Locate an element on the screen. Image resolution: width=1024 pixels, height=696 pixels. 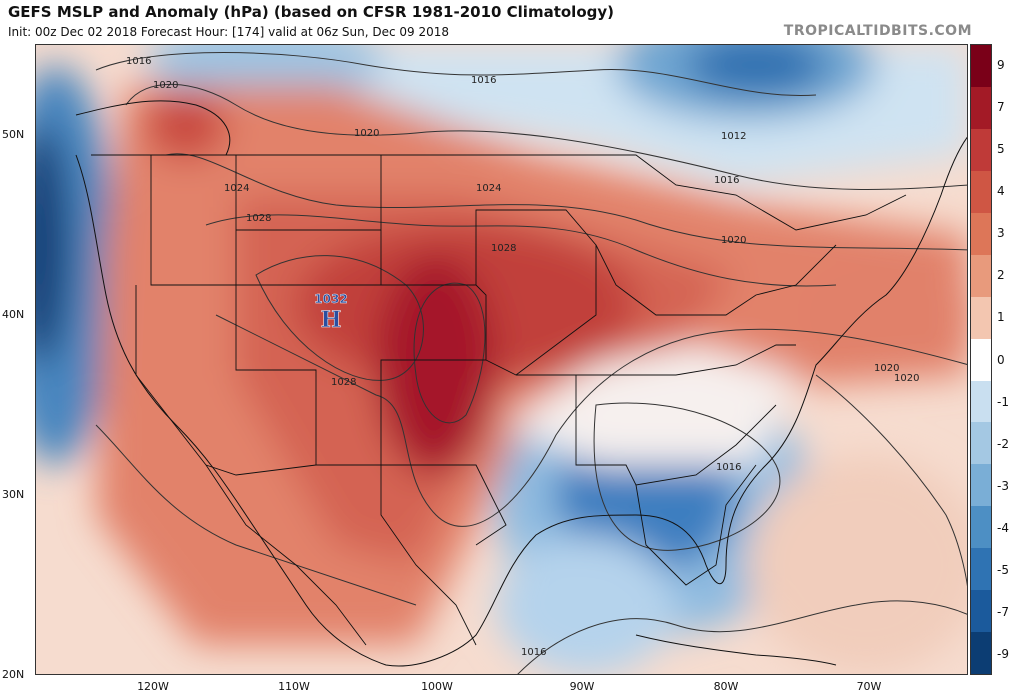
brand-watermark: TROPICALTIDBITS.COM is located at coordinates (877, 31).